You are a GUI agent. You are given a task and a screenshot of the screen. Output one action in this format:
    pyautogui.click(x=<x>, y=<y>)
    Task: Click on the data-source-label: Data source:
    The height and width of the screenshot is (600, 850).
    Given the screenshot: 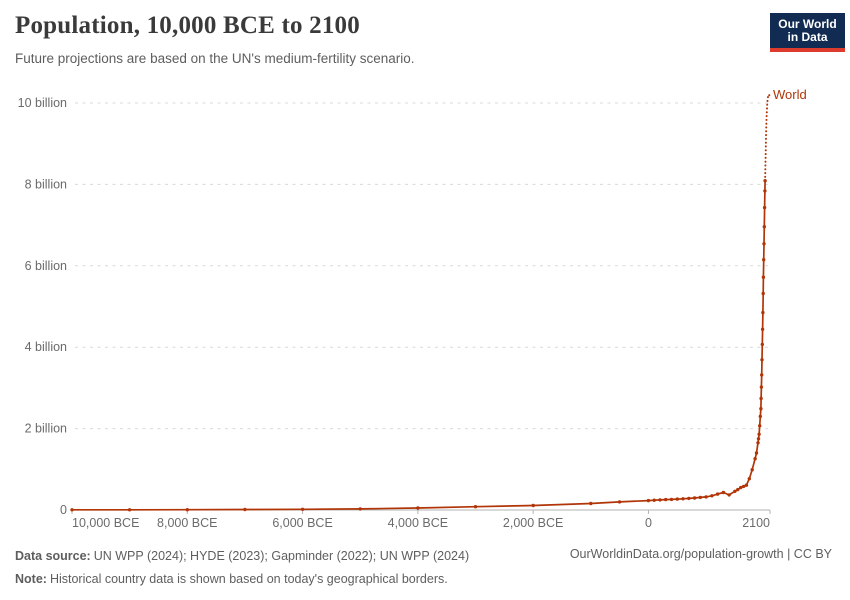 What is the action you would take?
    pyautogui.click(x=53, y=556)
    